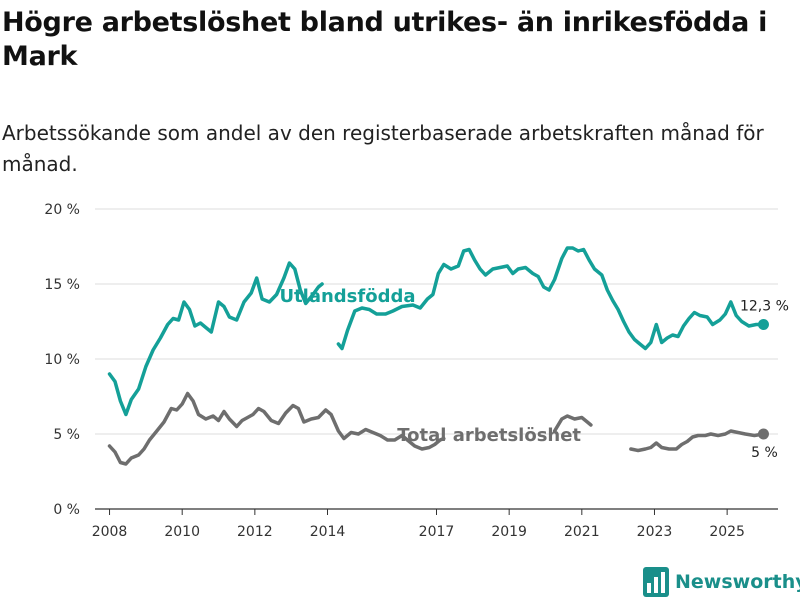  Describe the element at coordinates (62, 285) in the screenshot. I see `y-tick-label: 15 %` at that location.